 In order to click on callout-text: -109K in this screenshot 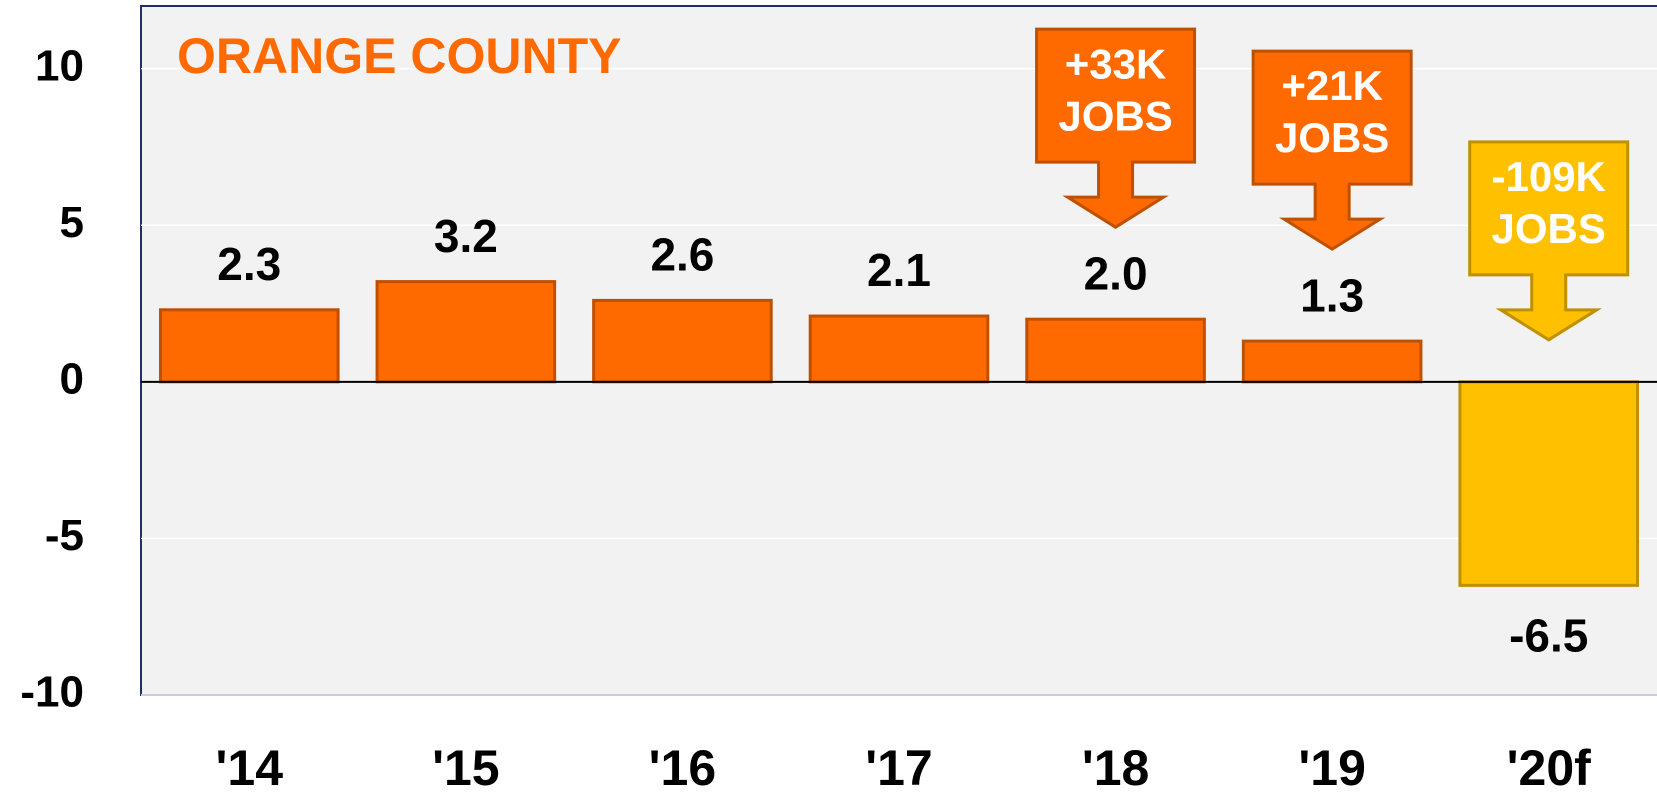, I will do `click(1549, 176)`.